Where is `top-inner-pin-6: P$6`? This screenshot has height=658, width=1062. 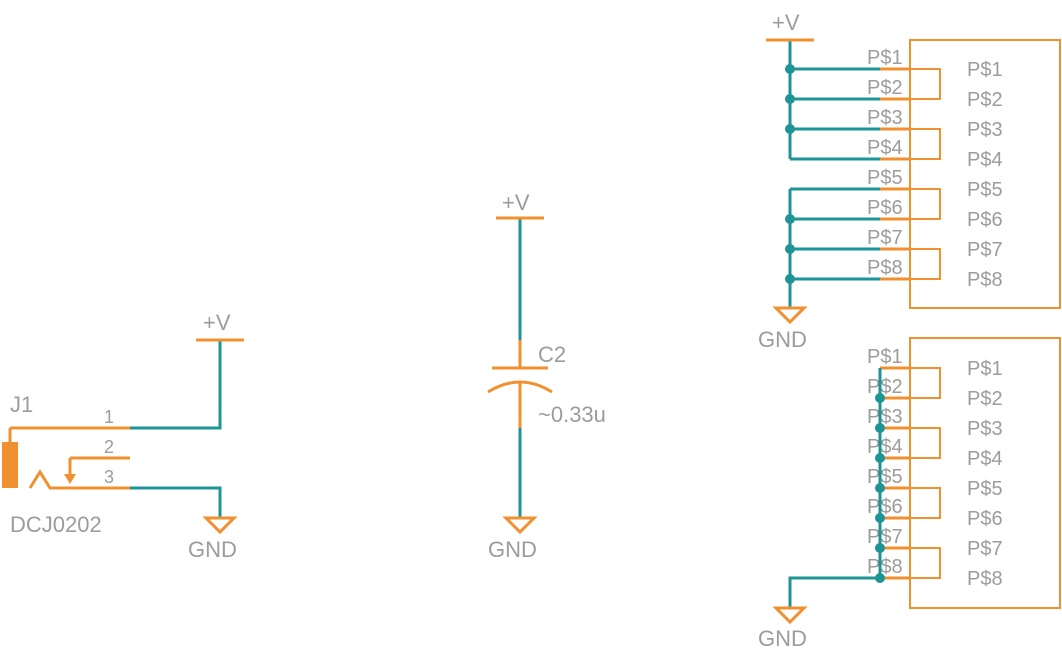 top-inner-pin-6: P$6 is located at coordinates (985, 220).